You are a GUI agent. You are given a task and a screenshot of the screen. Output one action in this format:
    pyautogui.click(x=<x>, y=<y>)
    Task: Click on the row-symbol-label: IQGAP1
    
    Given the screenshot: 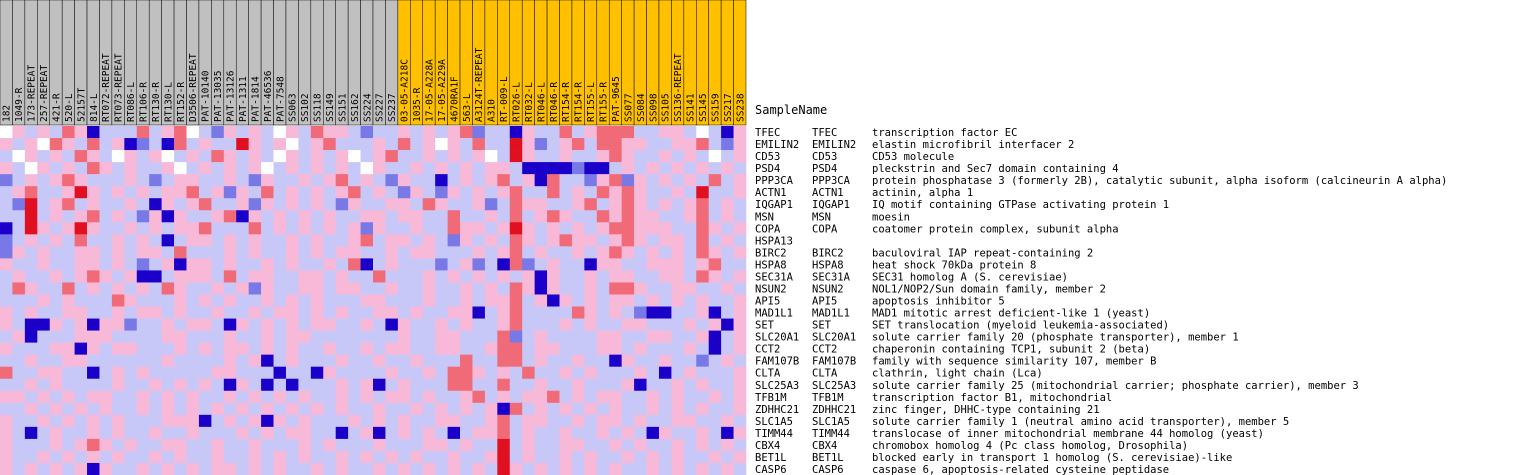 What is the action you would take?
    pyautogui.click(x=831, y=205)
    